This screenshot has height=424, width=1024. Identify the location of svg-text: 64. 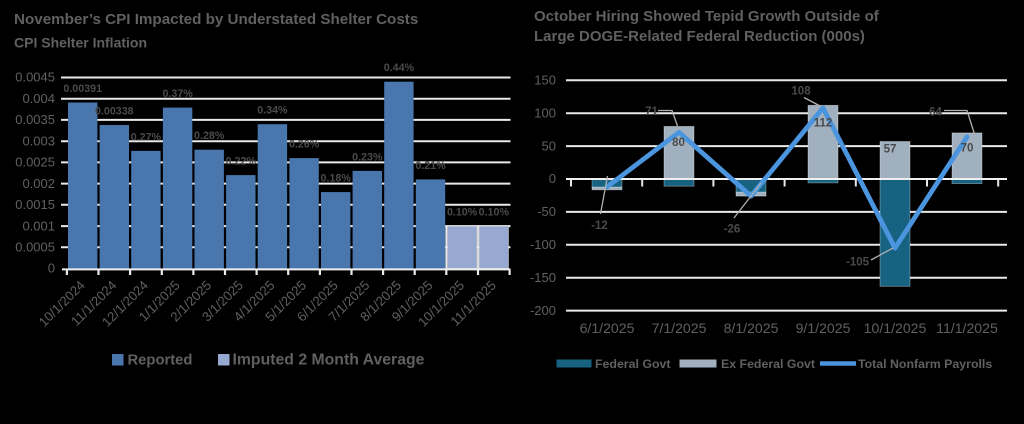
(935, 113).